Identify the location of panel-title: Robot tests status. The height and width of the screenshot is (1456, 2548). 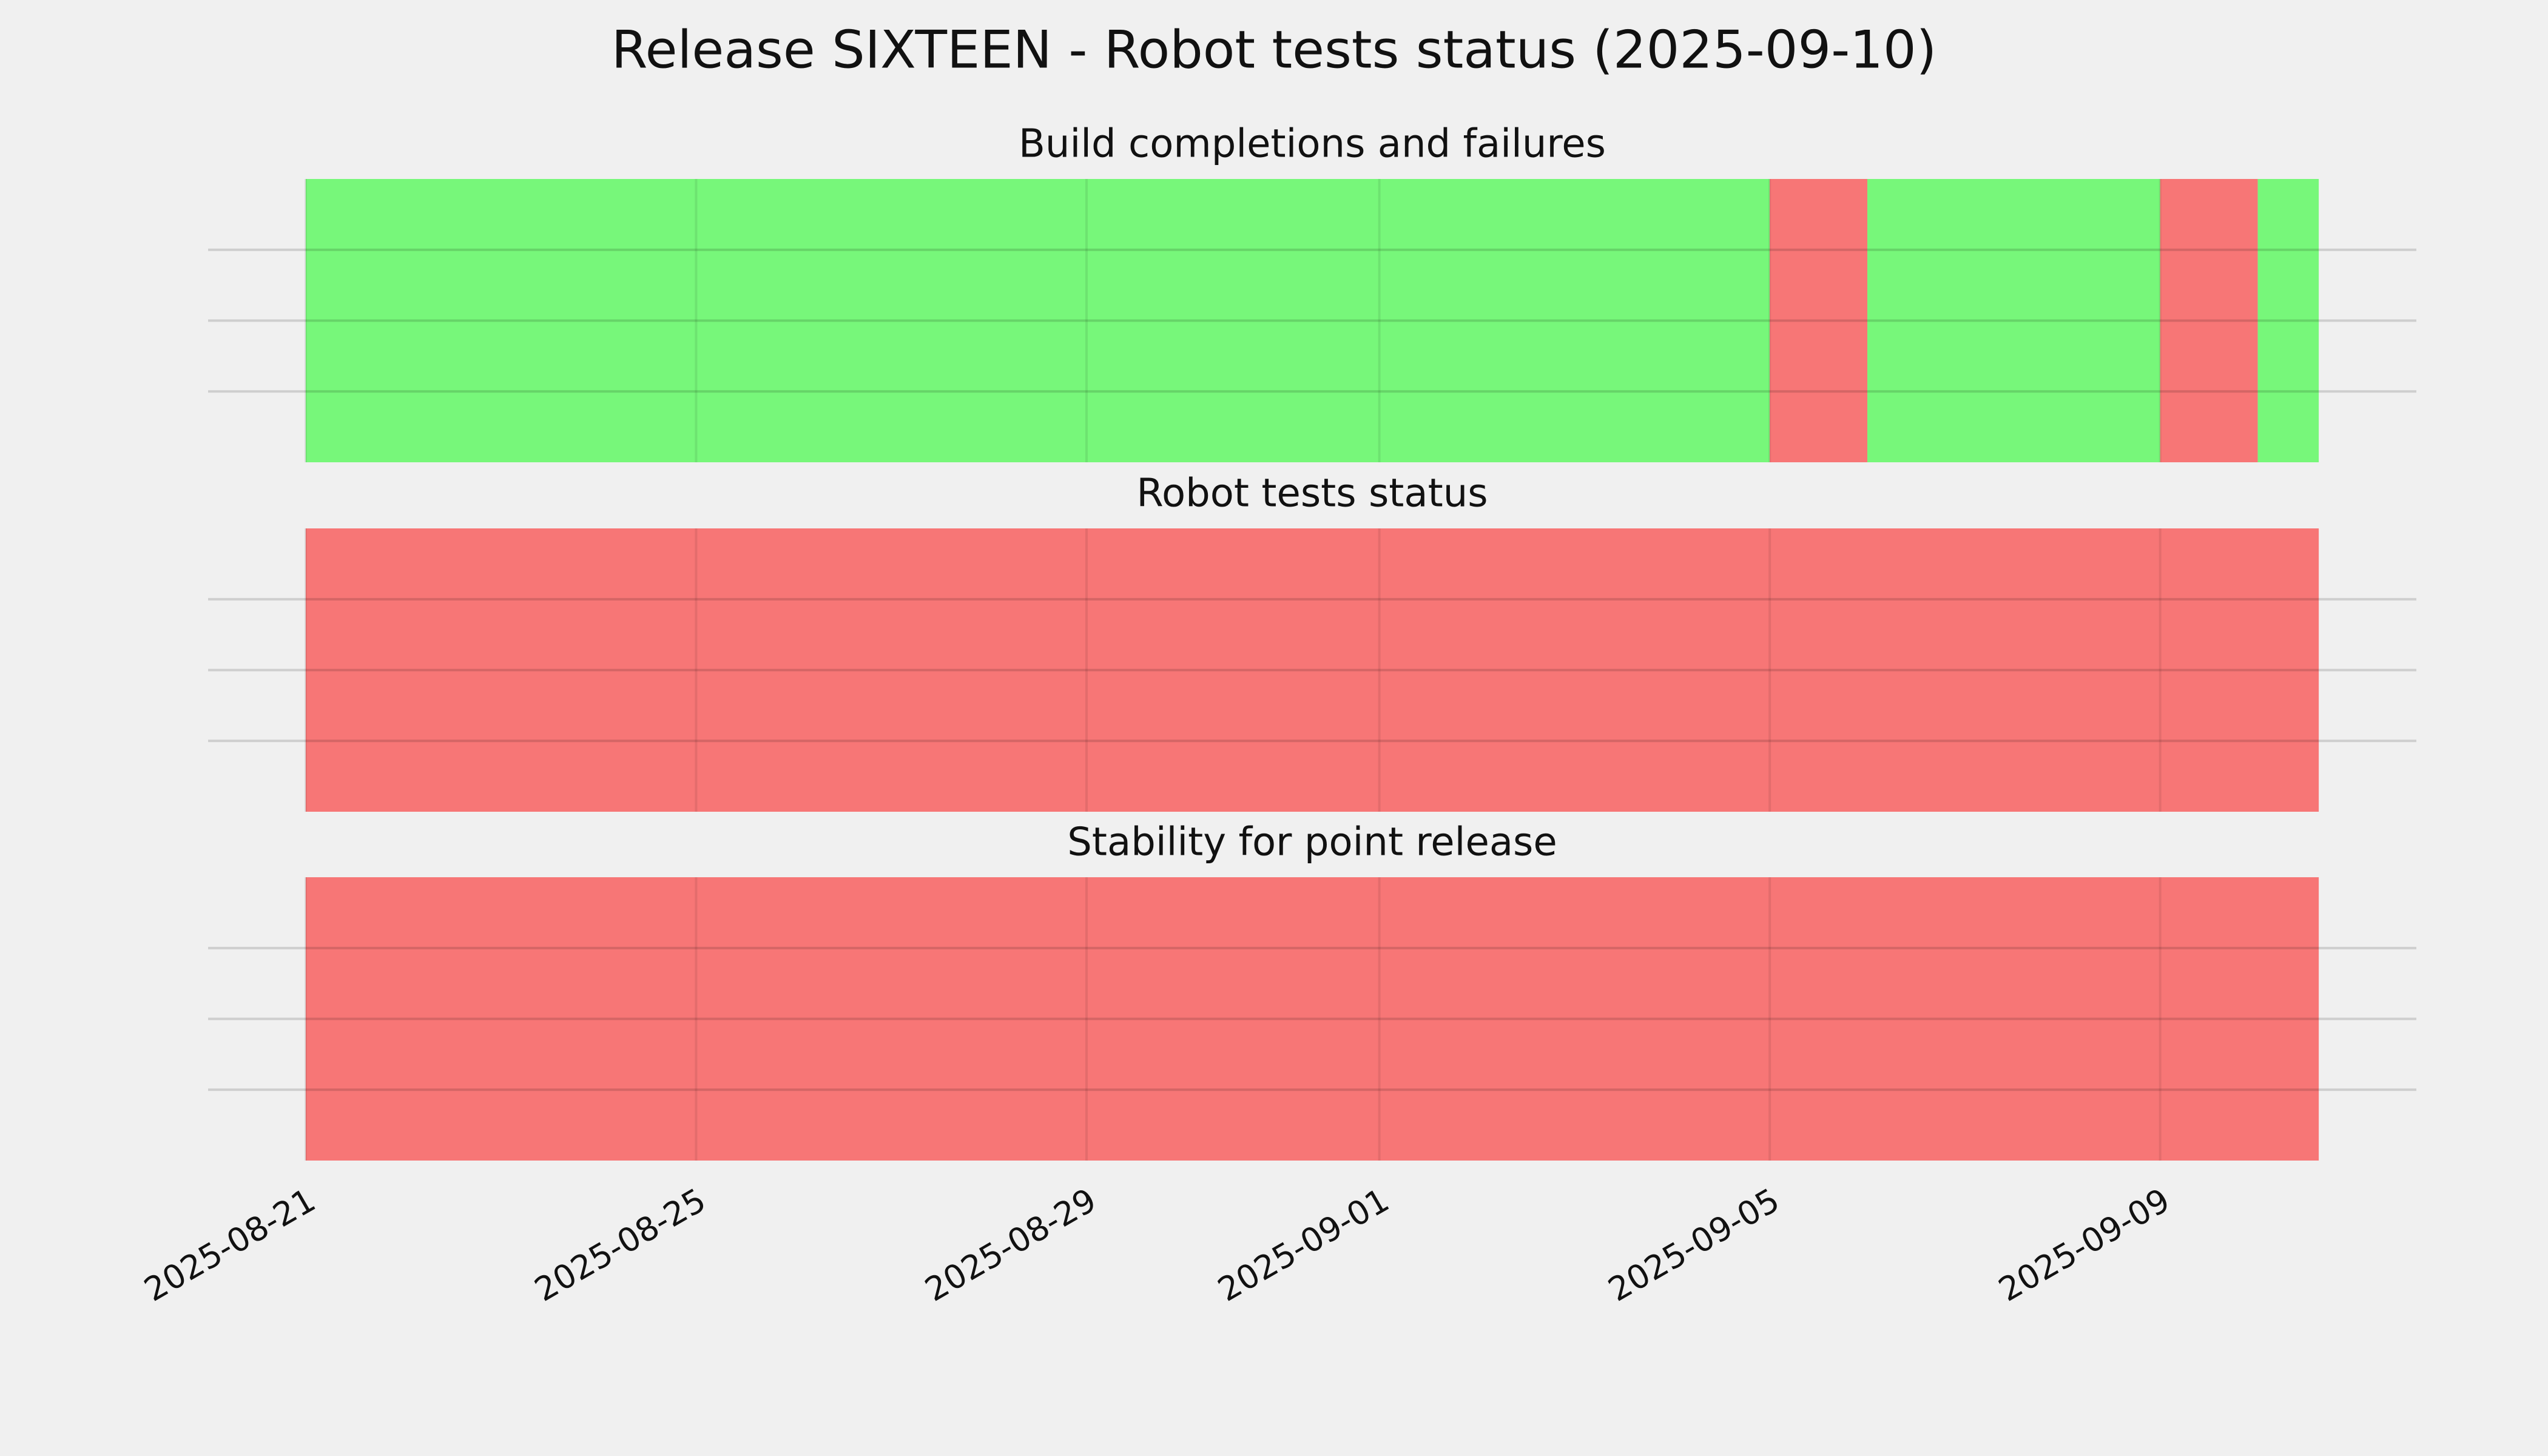
(1312, 493).